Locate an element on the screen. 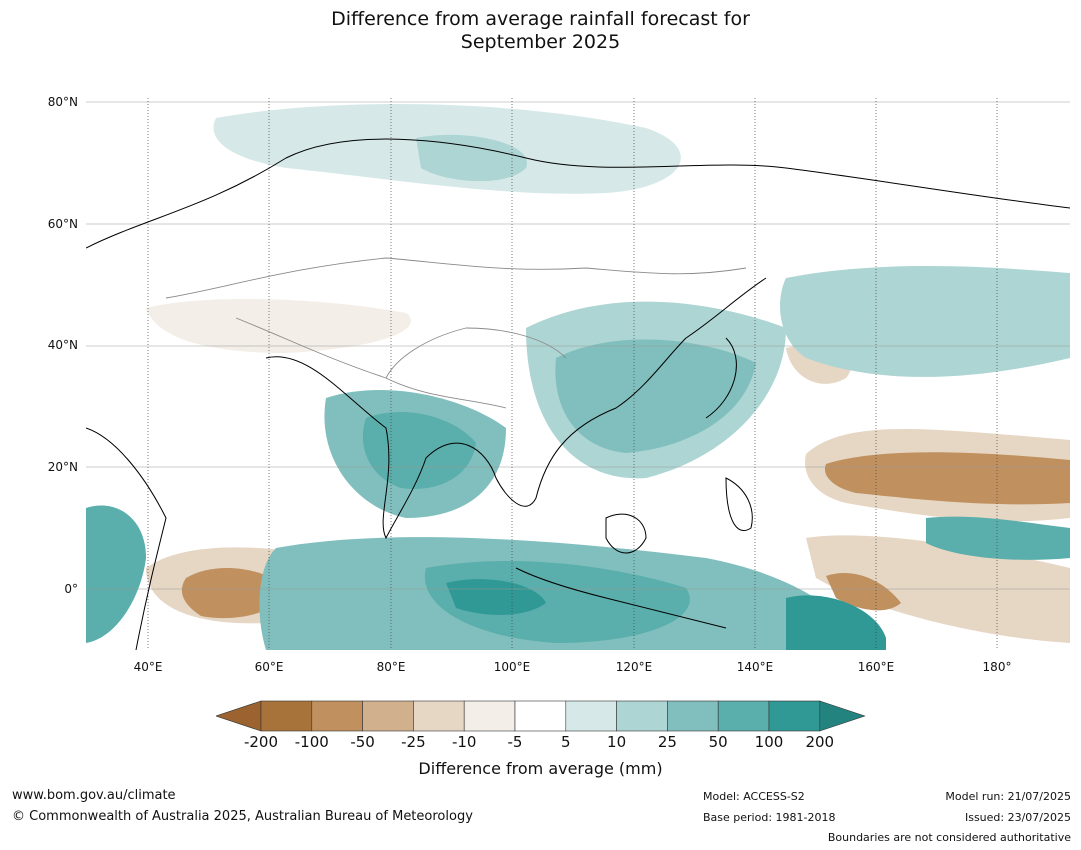  colorbar-extend-low is located at coordinates (239, 716).